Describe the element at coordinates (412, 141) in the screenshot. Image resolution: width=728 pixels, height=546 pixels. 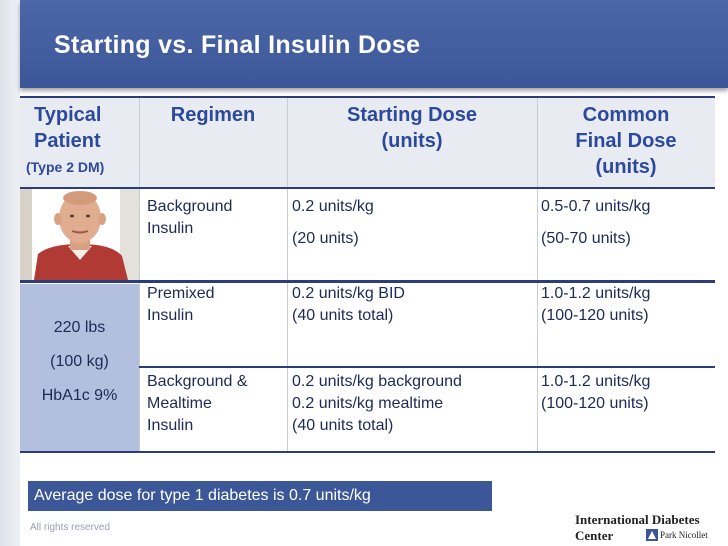
I see `header-starting-line2: (units)` at that location.